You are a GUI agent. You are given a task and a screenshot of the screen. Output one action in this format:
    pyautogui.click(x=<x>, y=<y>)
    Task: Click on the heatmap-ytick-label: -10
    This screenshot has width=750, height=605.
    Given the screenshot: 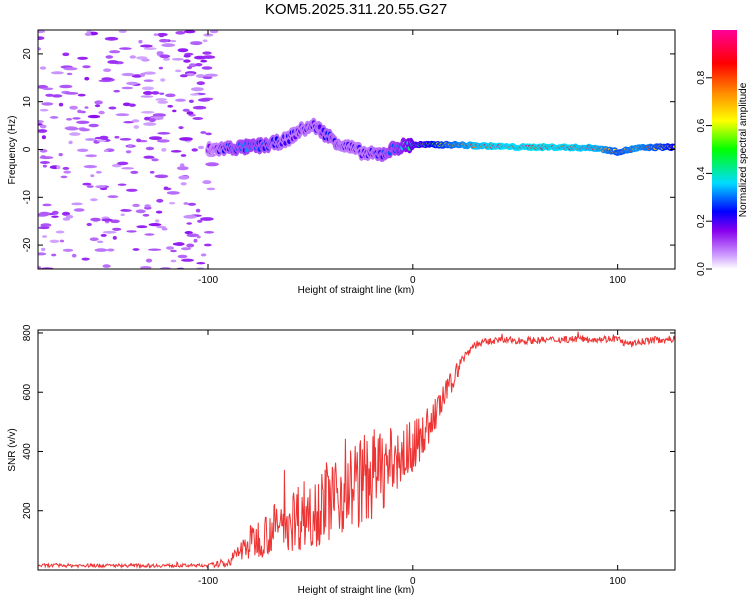 What is the action you would take?
    pyautogui.click(x=27, y=197)
    